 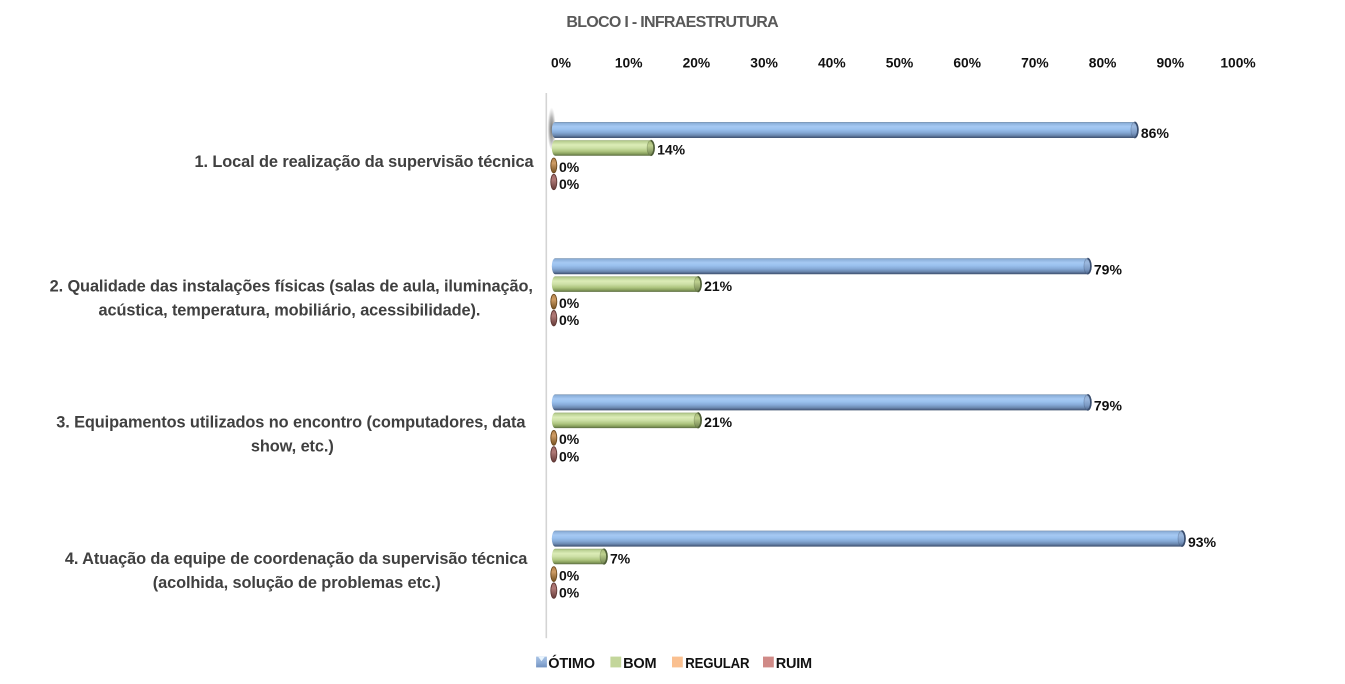 I want to click on svg-text: BOM, so click(x=639, y=664).